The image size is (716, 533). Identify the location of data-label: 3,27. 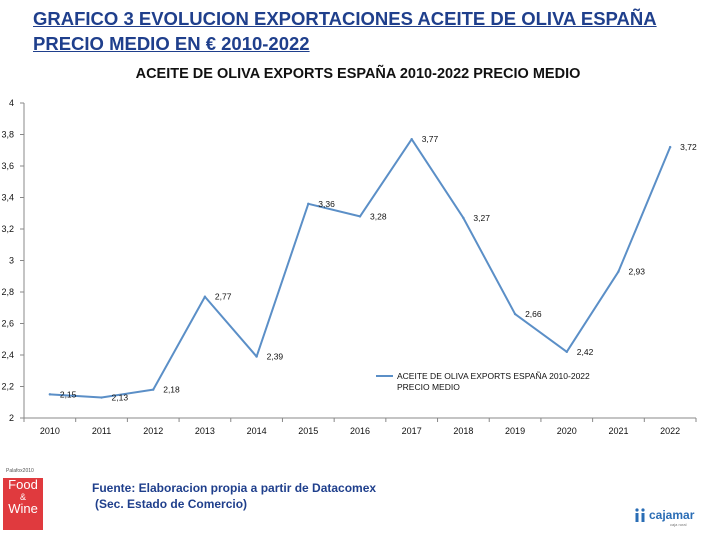
(481, 218).